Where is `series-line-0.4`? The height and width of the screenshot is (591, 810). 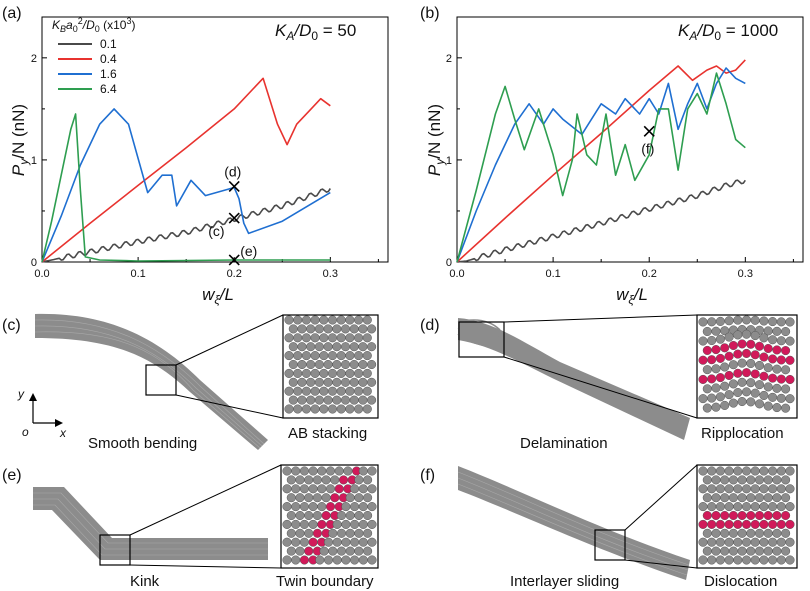 series-line-0.4 is located at coordinates (601, 161).